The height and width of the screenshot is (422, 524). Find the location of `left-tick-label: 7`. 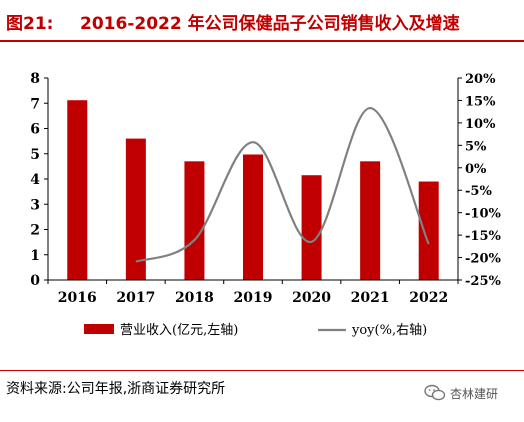

left-tick-label: 7 is located at coordinates (35, 104).